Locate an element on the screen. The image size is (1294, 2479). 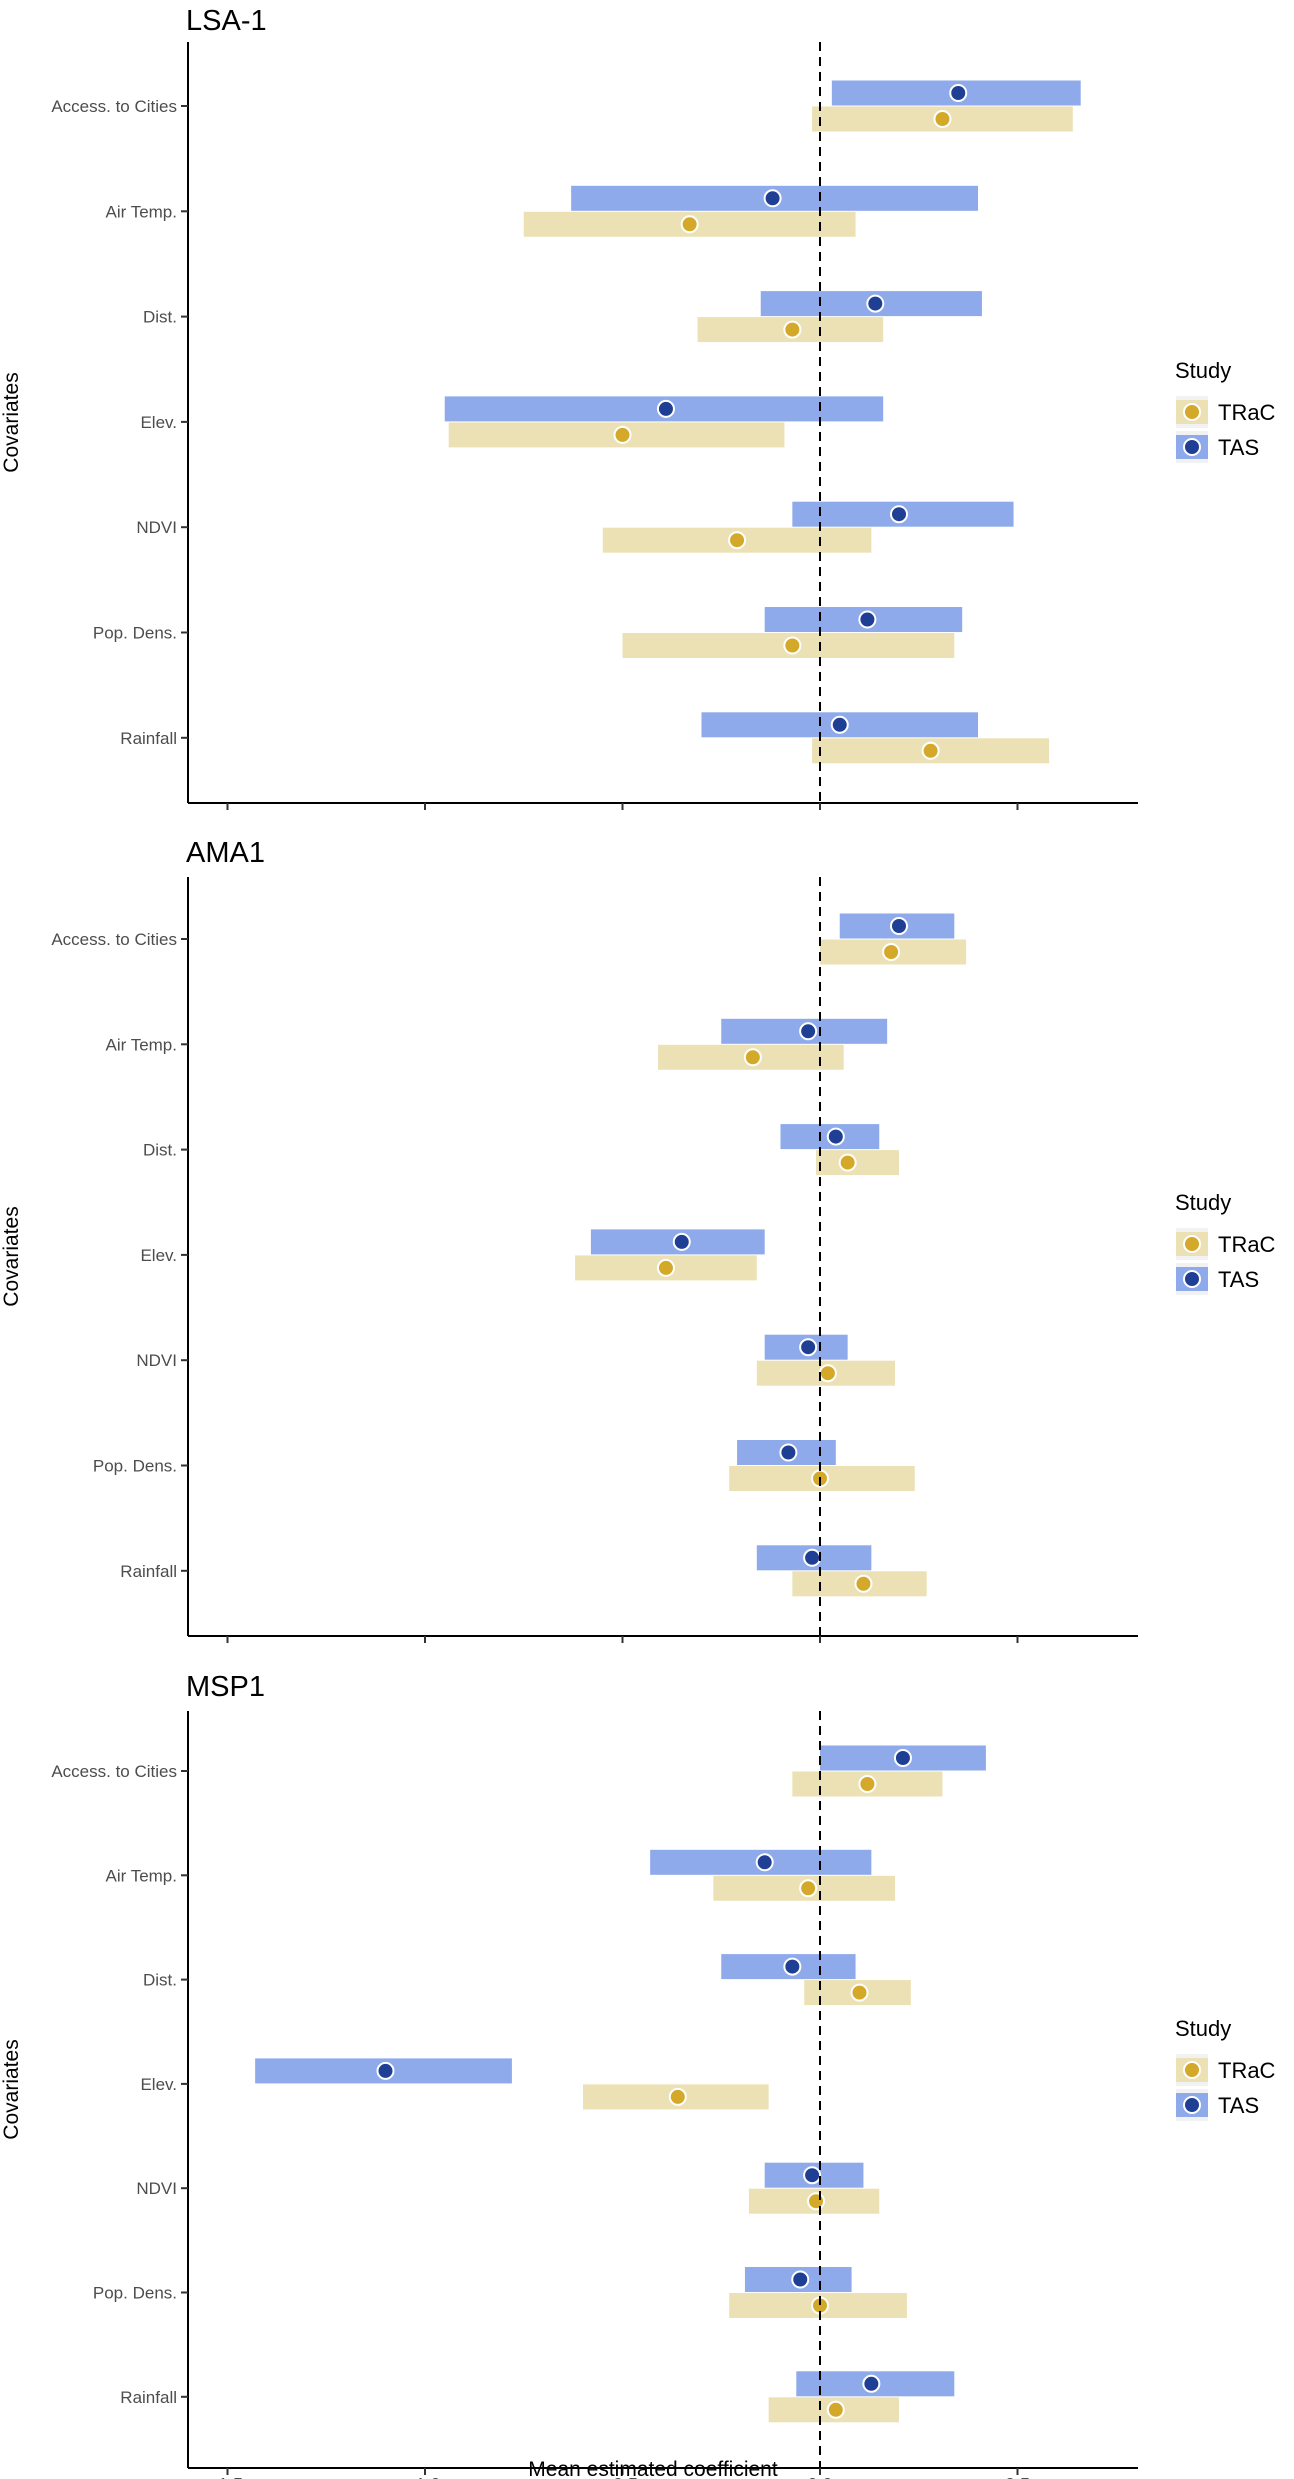
covariate-label-ama1-5: Pop. Dens. is located at coordinates (135, 1466).